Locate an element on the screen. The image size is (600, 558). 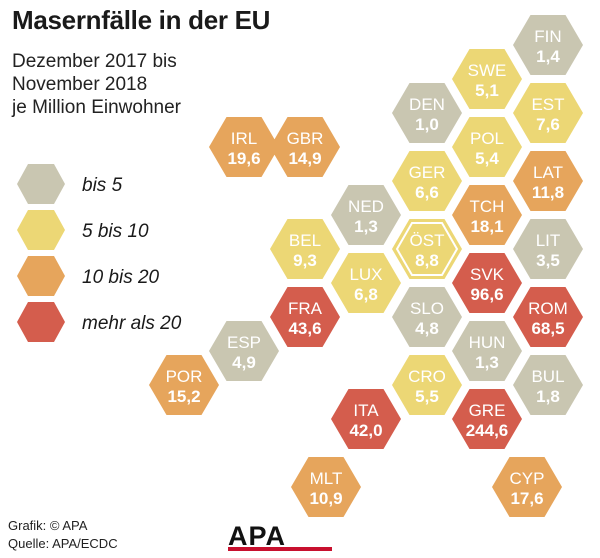
country-value: 1,0 is located at coordinates (427, 124).